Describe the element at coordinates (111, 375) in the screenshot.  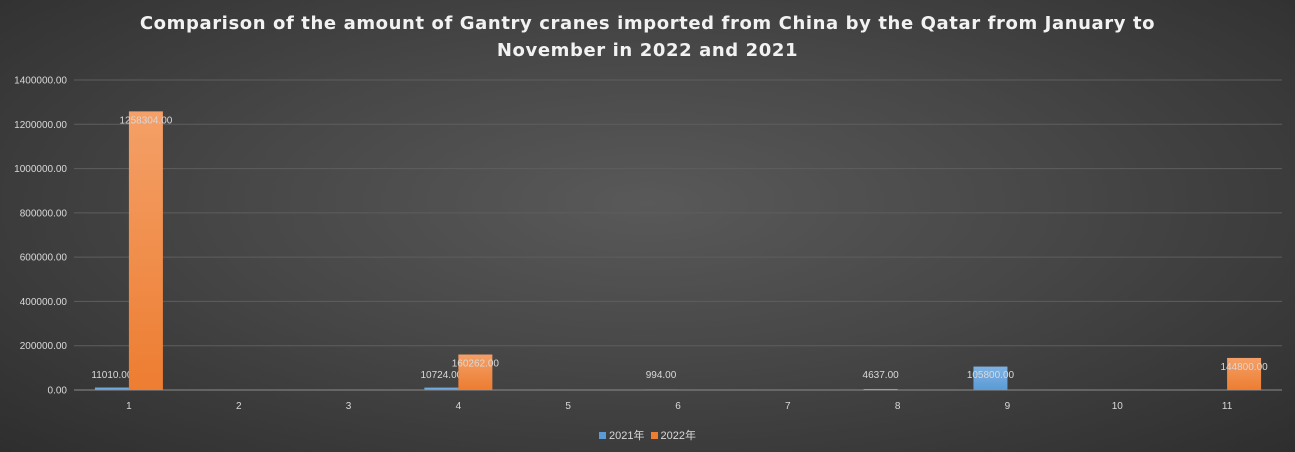
I see `data-label: 11010.00` at that location.